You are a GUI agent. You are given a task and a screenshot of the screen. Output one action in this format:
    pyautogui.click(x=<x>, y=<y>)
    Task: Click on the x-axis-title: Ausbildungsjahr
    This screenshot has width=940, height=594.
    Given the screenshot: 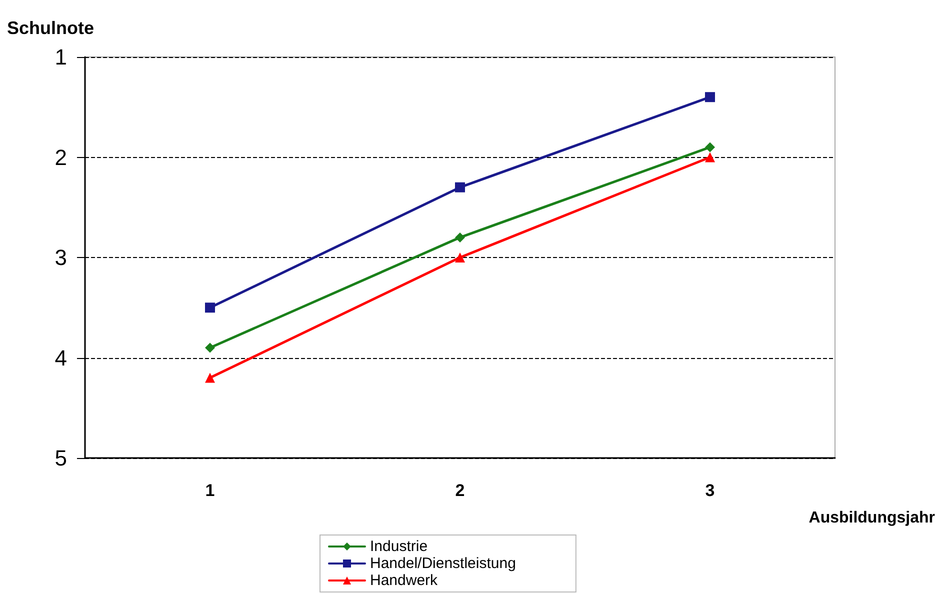 What is the action you would take?
    pyautogui.click(x=871, y=518)
    